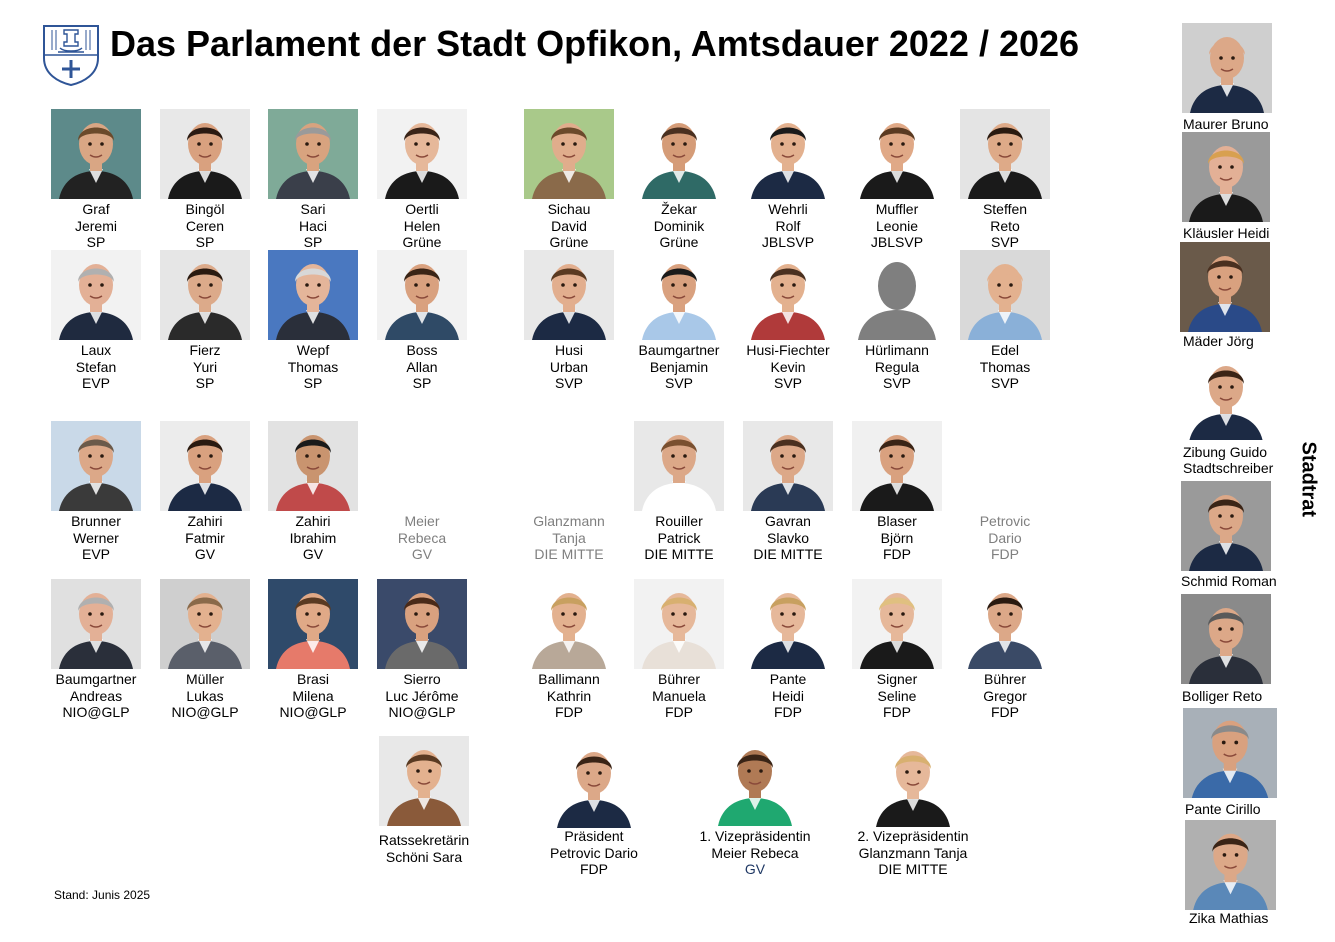  I want to click on member-last-name: Müller, so click(205, 679).